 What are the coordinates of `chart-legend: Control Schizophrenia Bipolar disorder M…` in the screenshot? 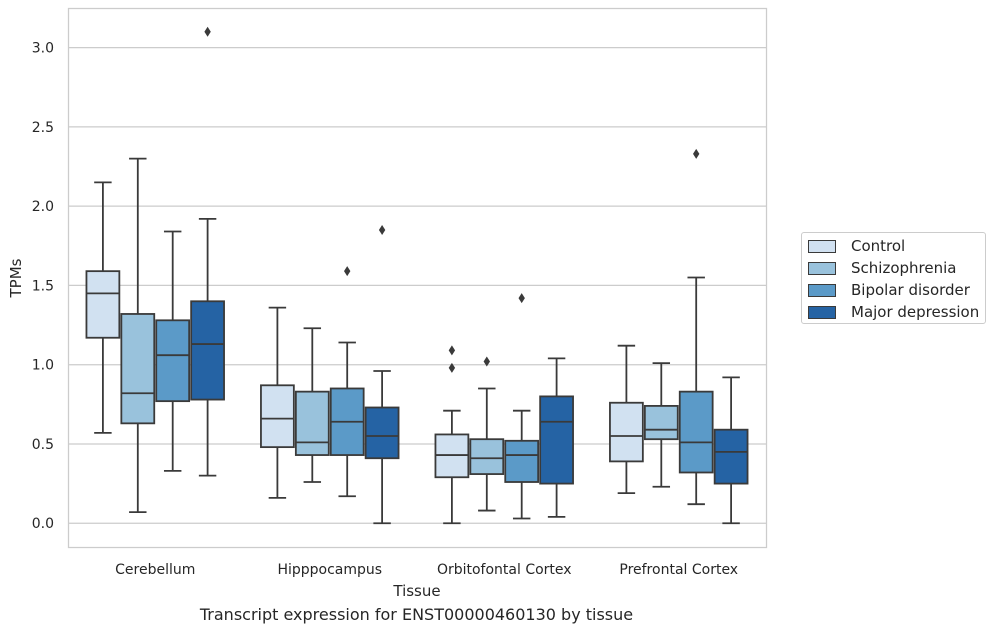 It's located at (893, 278).